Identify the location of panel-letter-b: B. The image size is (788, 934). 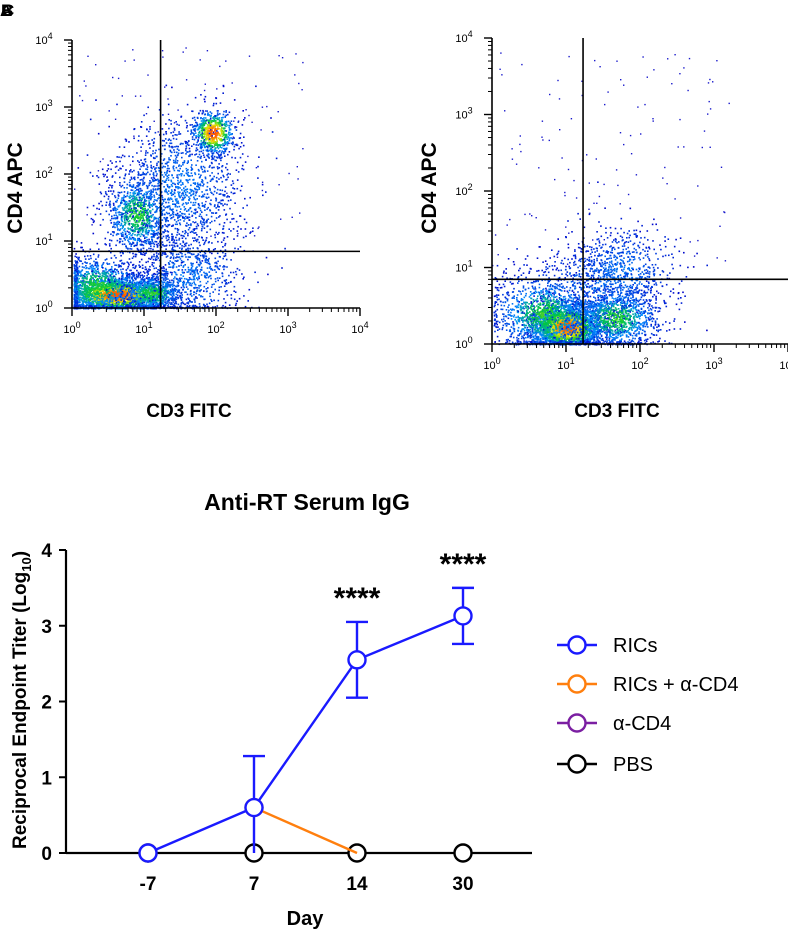
(7, 10).